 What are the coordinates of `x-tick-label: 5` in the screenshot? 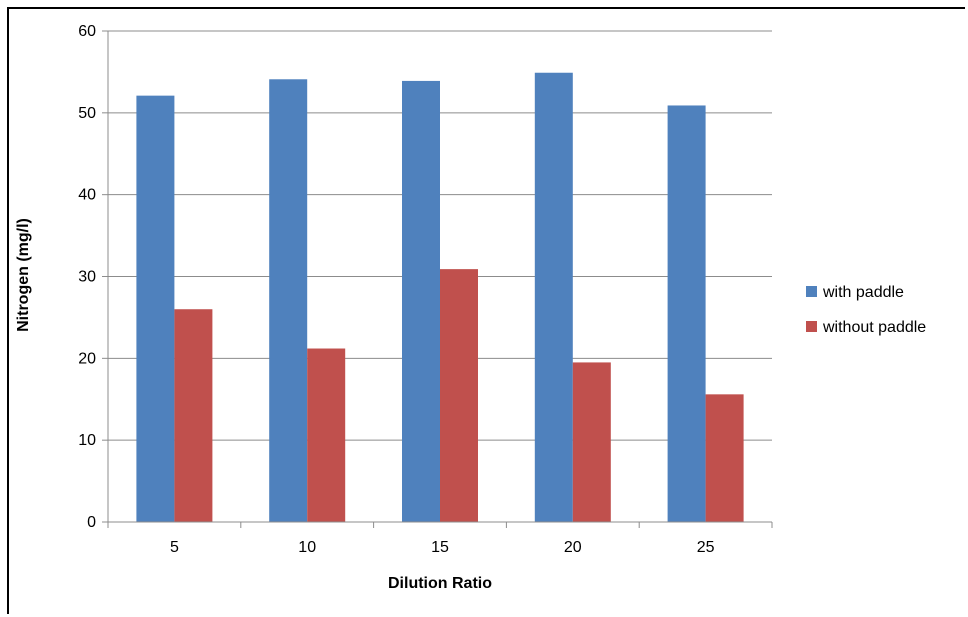 It's located at (174, 547).